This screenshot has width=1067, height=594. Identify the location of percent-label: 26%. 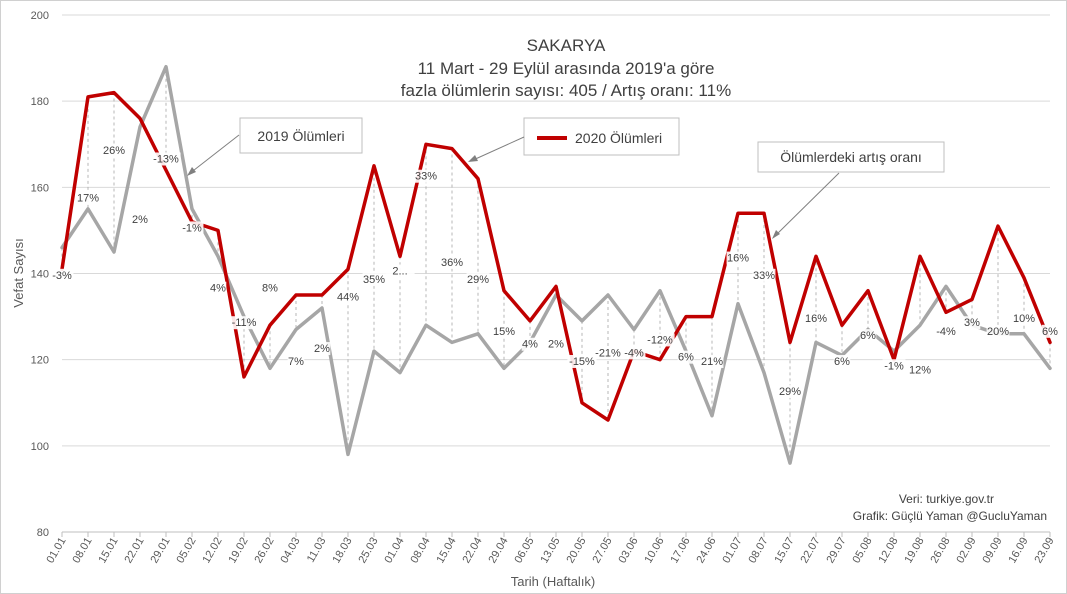
(114, 151).